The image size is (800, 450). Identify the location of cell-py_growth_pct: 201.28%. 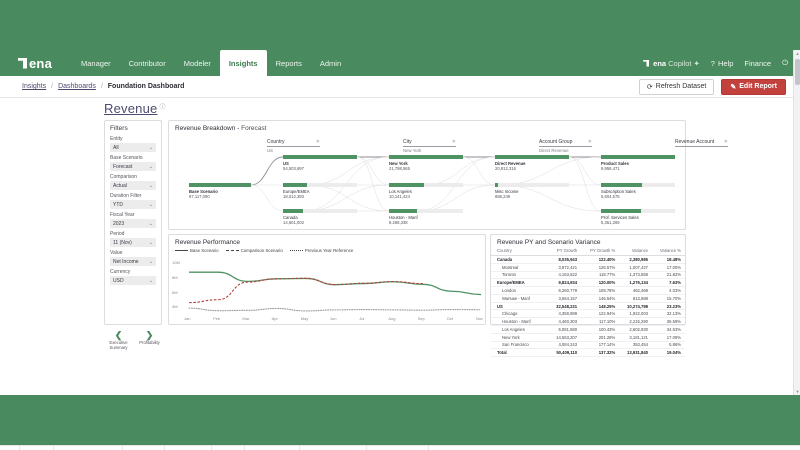
(600, 337).